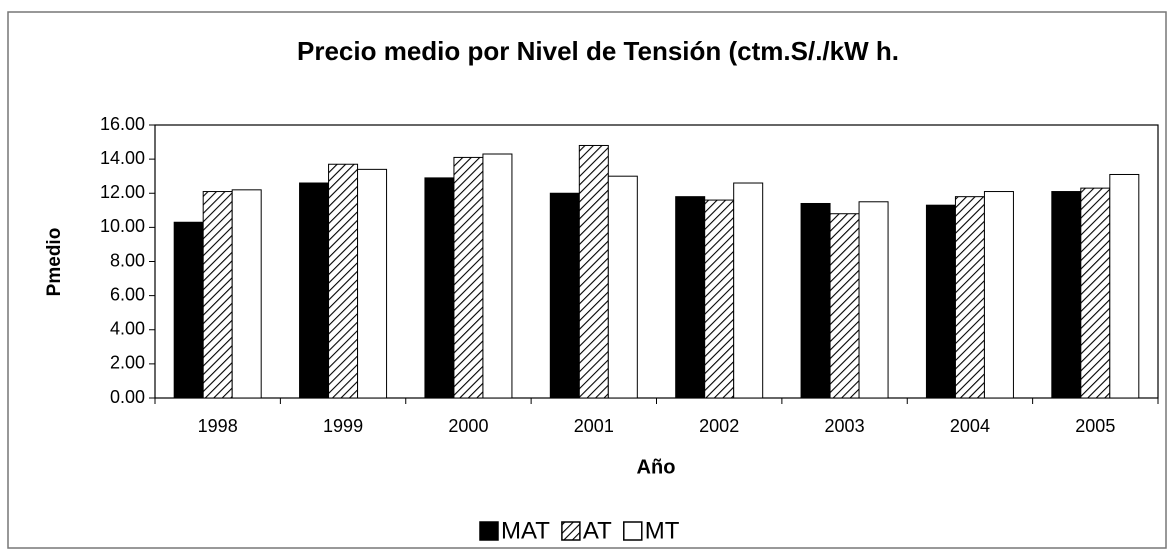 The width and height of the screenshot is (1170, 556). I want to click on y-tick-label: 2.00, so click(127, 363).